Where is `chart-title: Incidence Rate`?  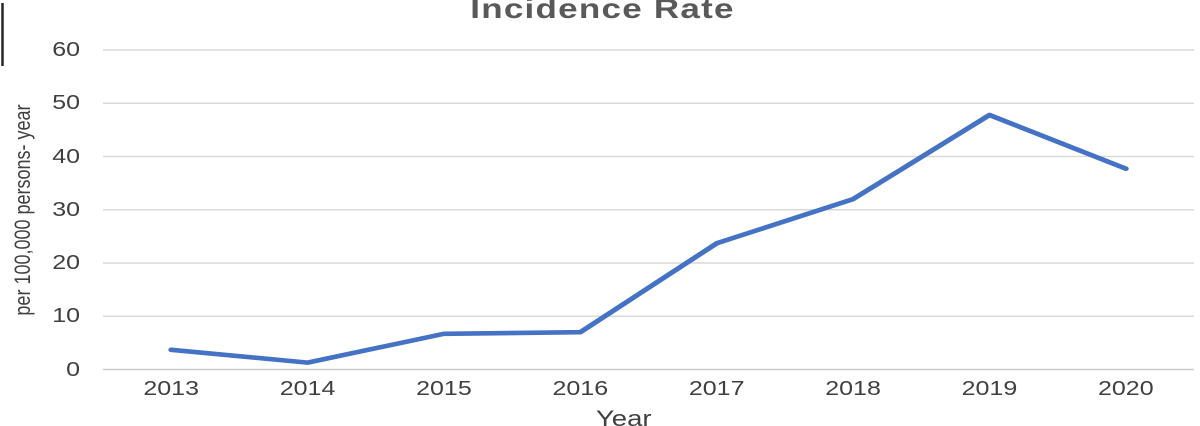
chart-title: Incidence Rate is located at coordinates (602, 12).